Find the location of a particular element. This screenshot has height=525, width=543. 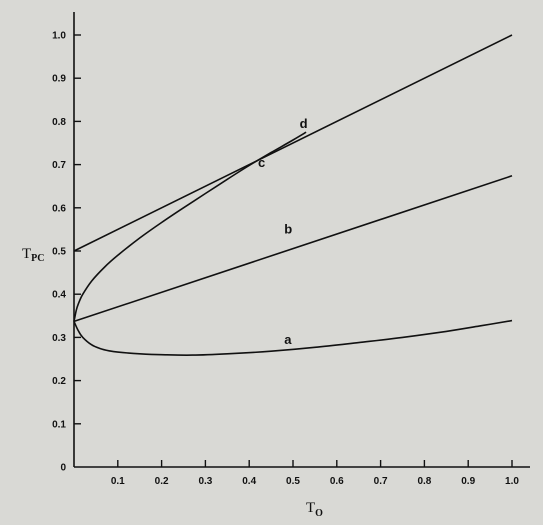

y-tick-label: 0.9 is located at coordinates (59, 79).